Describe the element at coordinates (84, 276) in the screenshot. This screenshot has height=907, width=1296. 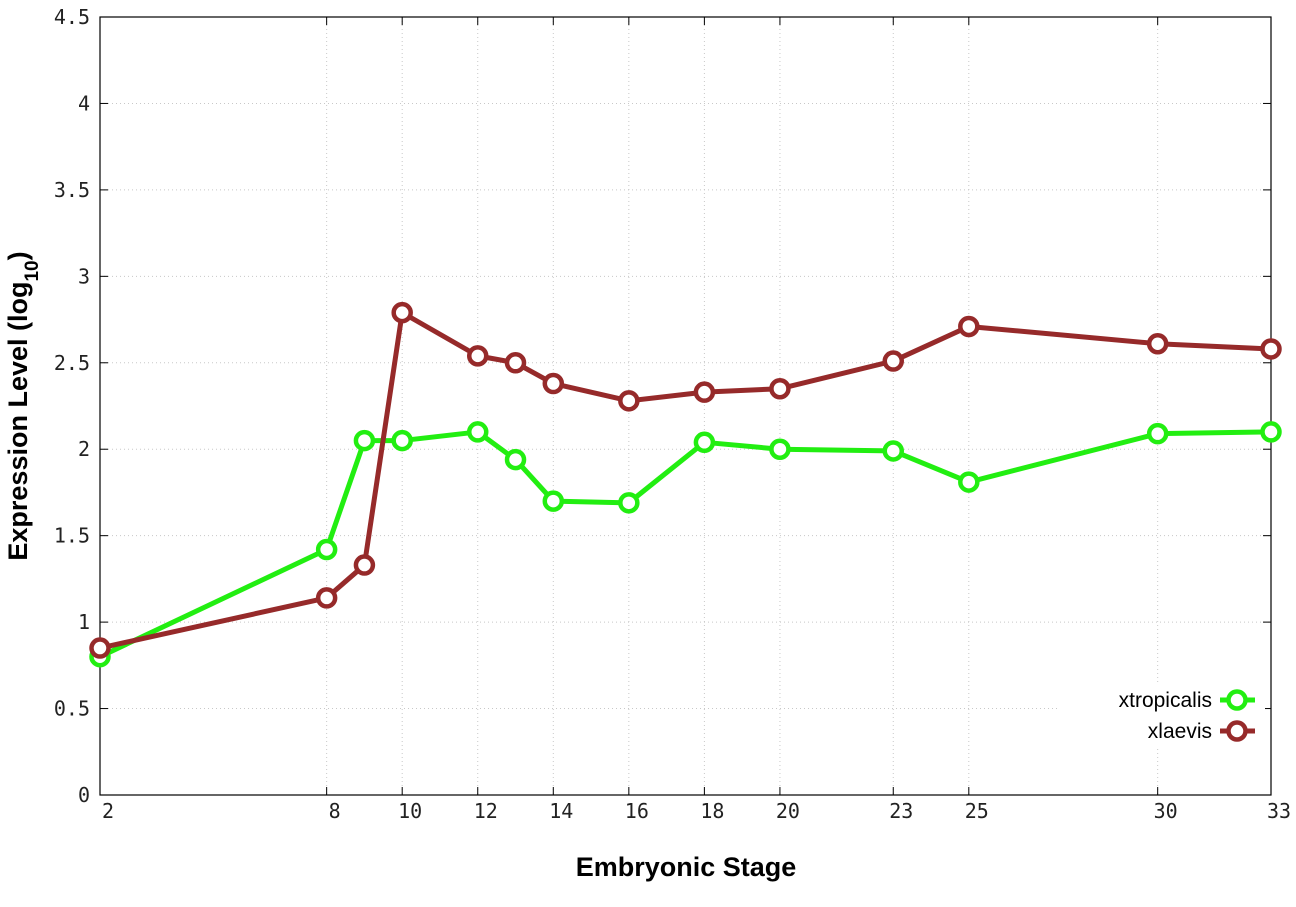
I see `y-tick-label: 3` at that location.